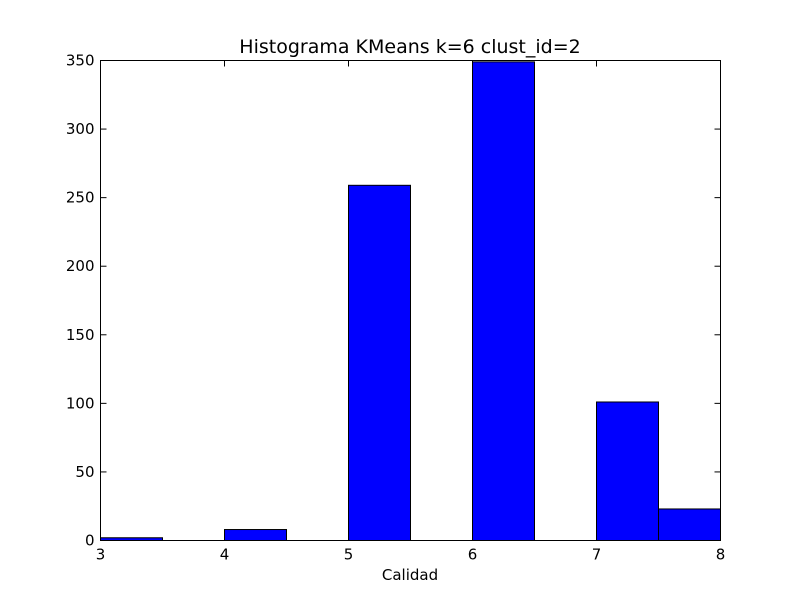 The height and width of the screenshot is (600, 800). What do you see at coordinates (80, 335) in the screenshot?
I see `y-tick-label: 150` at bounding box center [80, 335].